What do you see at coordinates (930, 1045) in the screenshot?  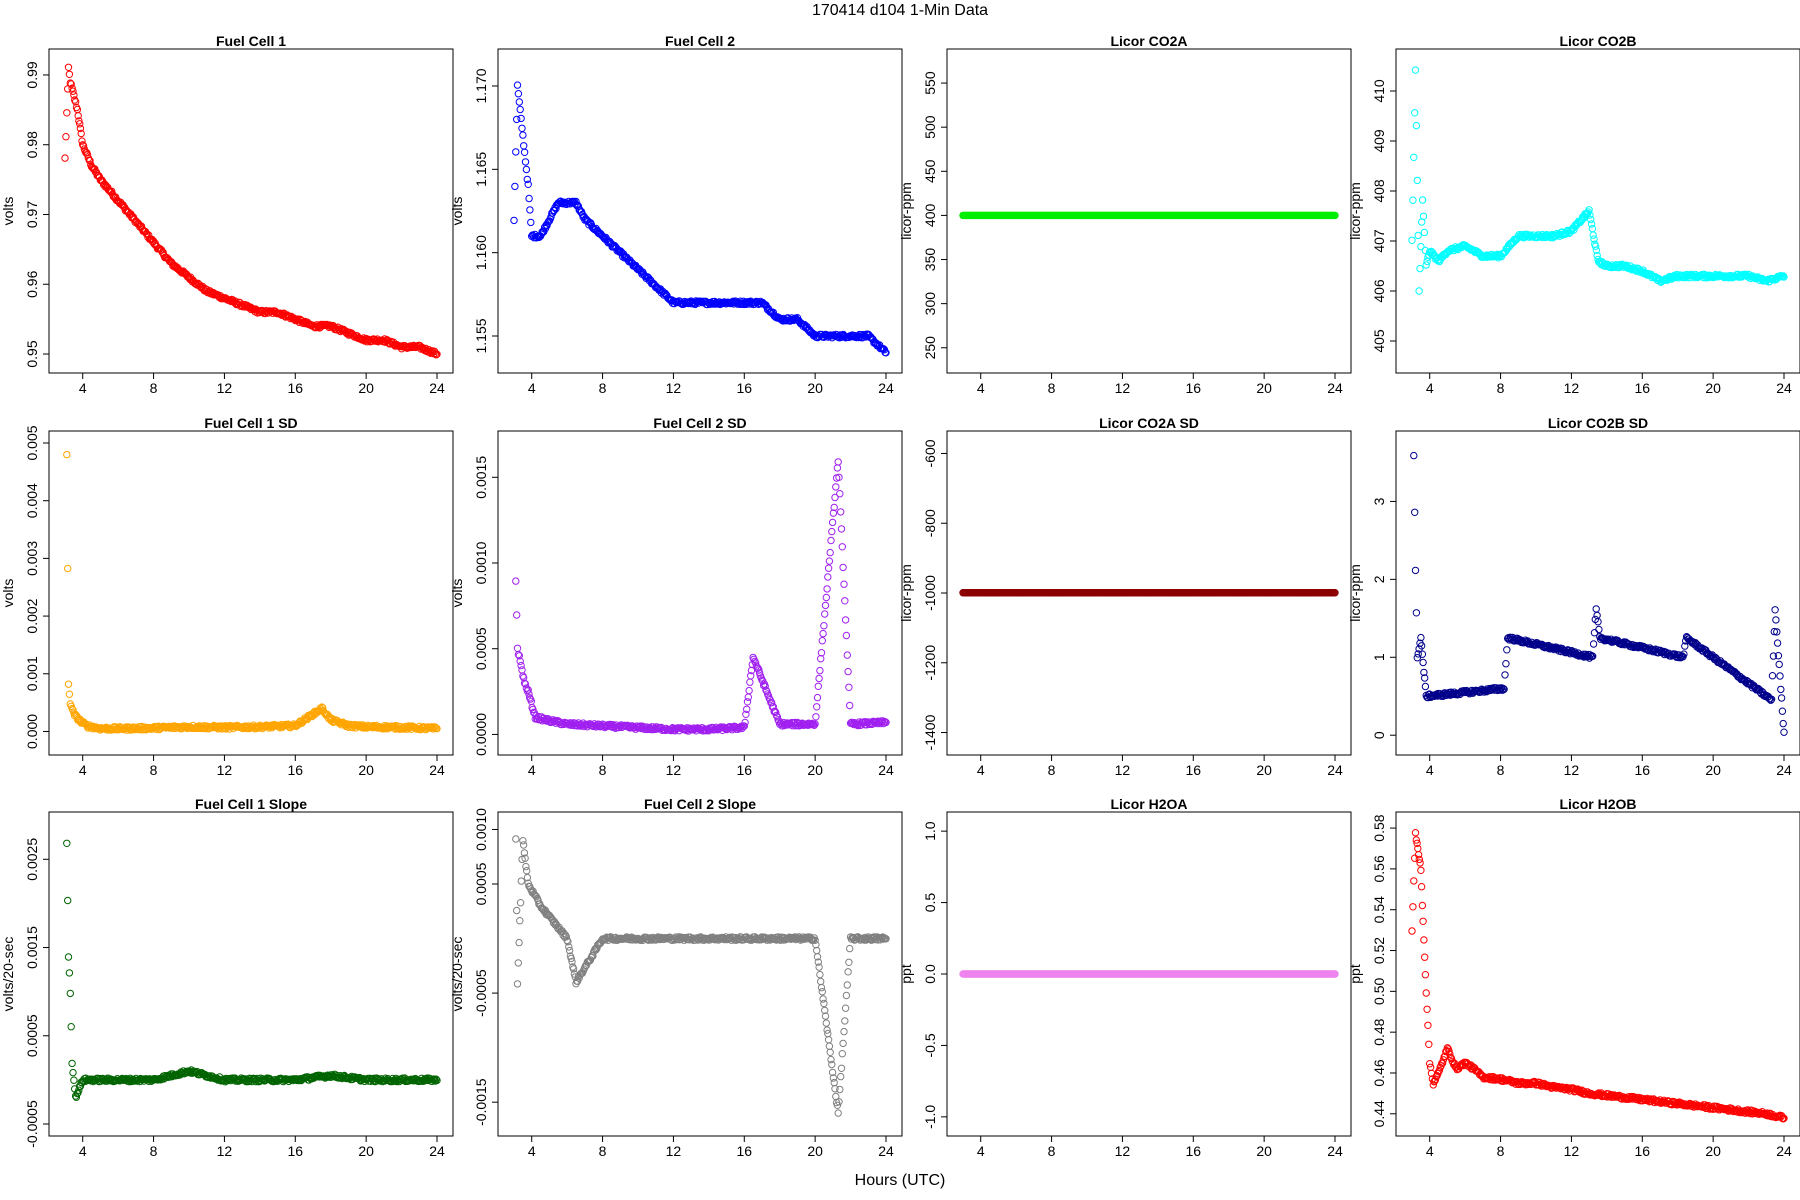 I see `y-tick-label: -0.5` at bounding box center [930, 1045].